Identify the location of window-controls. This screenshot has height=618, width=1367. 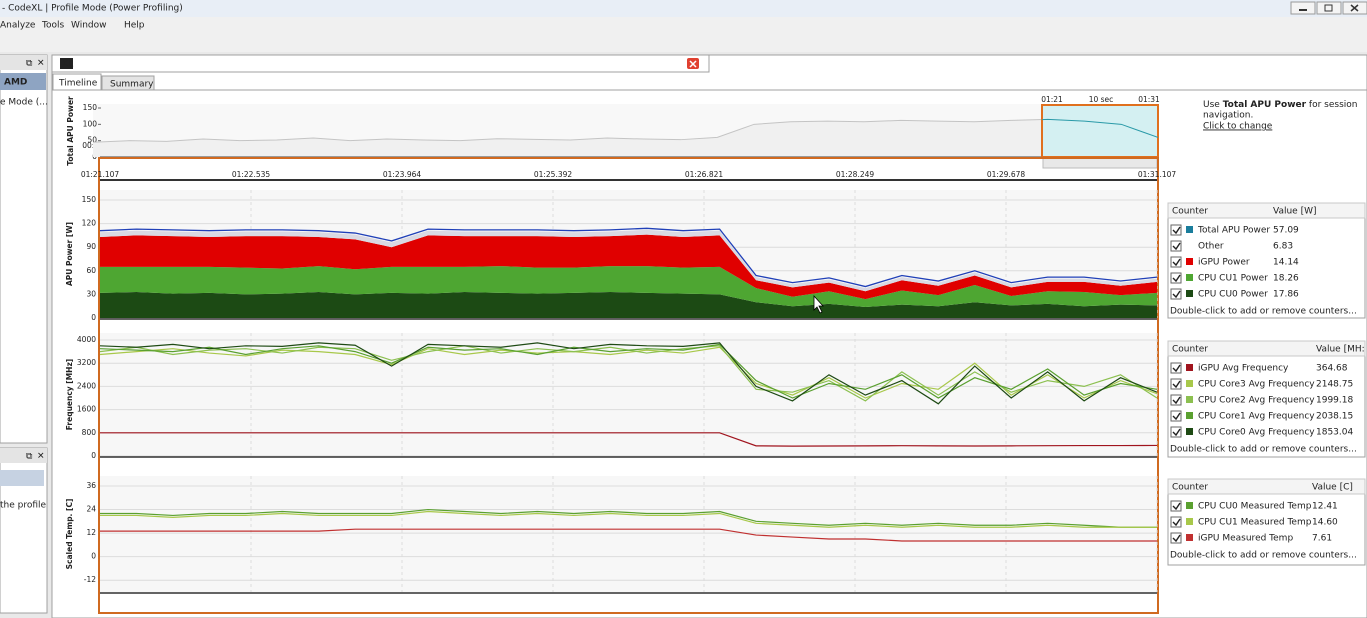
(1328, 8).